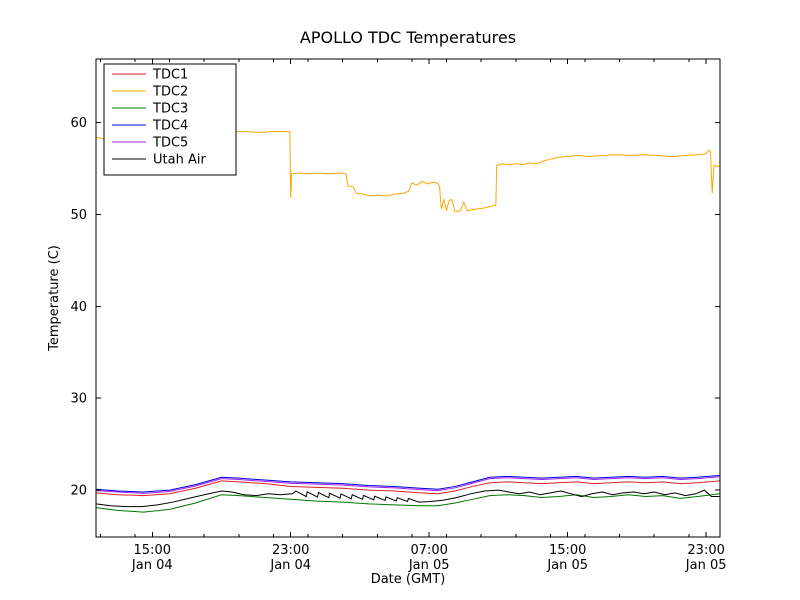 The width and height of the screenshot is (800, 600). What do you see at coordinates (170, 143) in the screenshot?
I see `legend-label-tdc5: TDC5` at bounding box center [170, 143].